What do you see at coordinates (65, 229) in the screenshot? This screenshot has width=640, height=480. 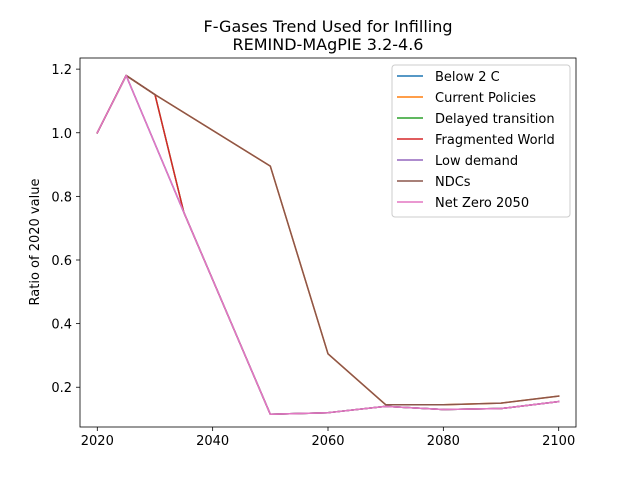 I see `y-axis: 0.2 0.4 0.6 0.8 1.0 1.2` at bounding box center [65, 229].